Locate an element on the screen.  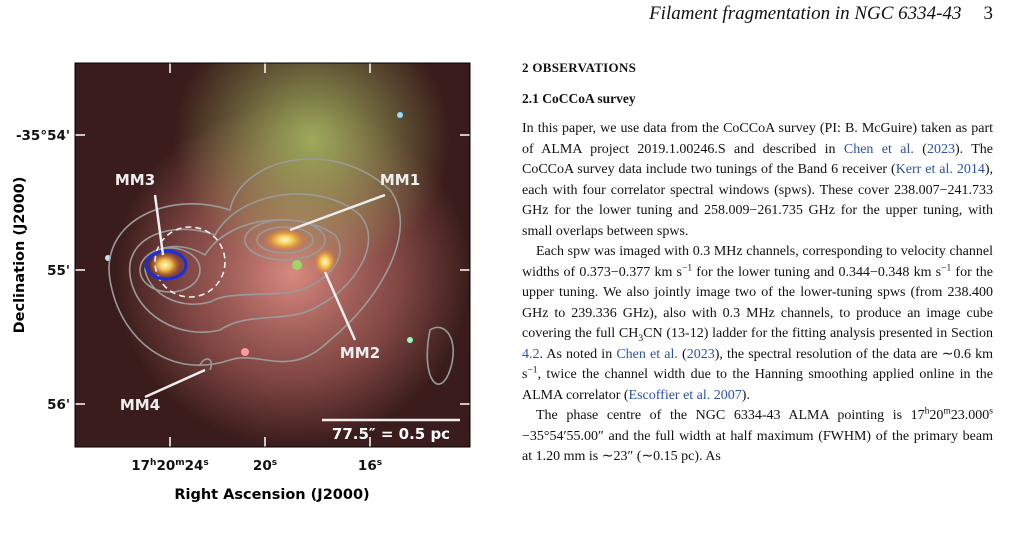
tick-run: m is located at coordinates (179, 463).